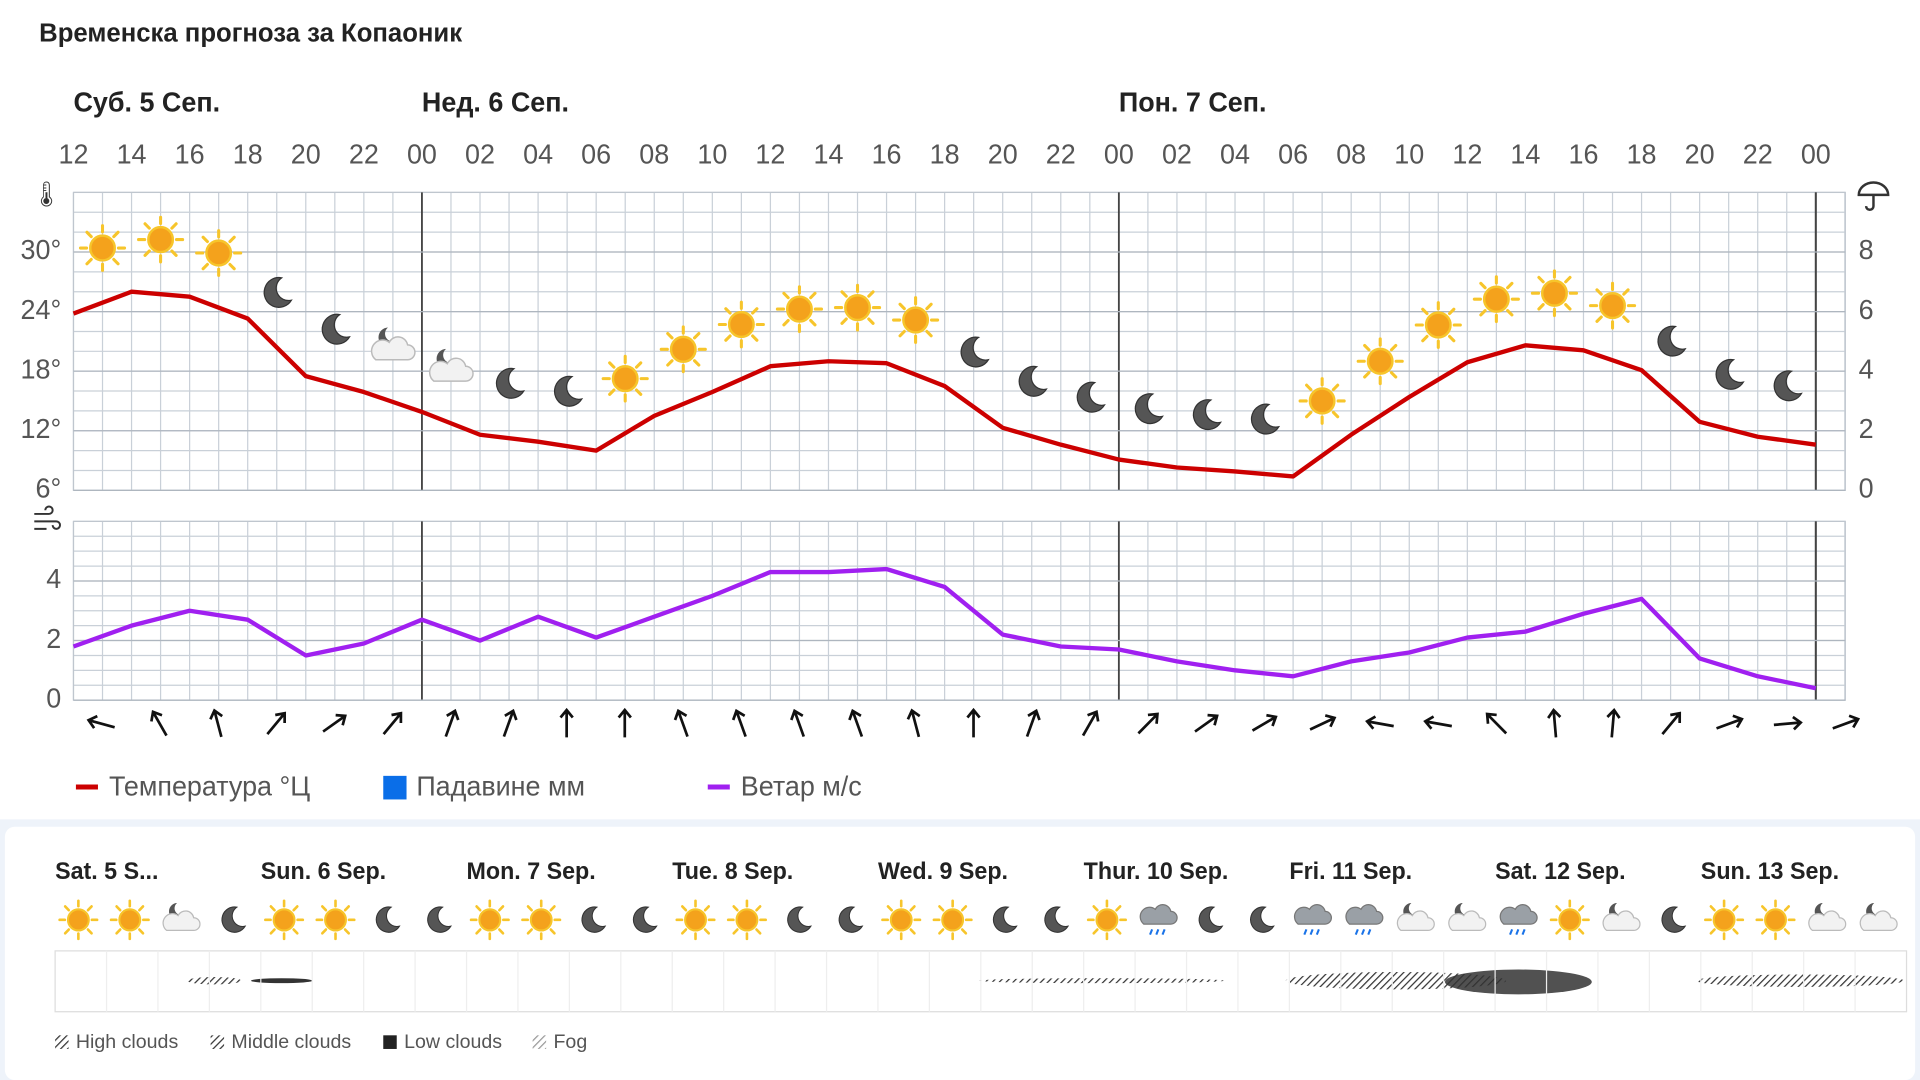  What do you see at coordinates (1866, 309) in the screenshot?
I see `y2-tick-label: 6` at bounding box center [1866, 309].